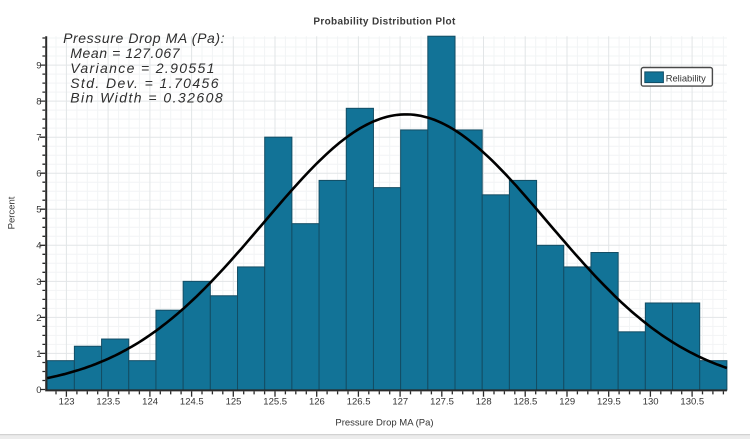 The image size is (750, 444). What do you see at coordinates (234, 401) in the screenshot?
I see `svg-text: 125` at bounding box center [234, 401].